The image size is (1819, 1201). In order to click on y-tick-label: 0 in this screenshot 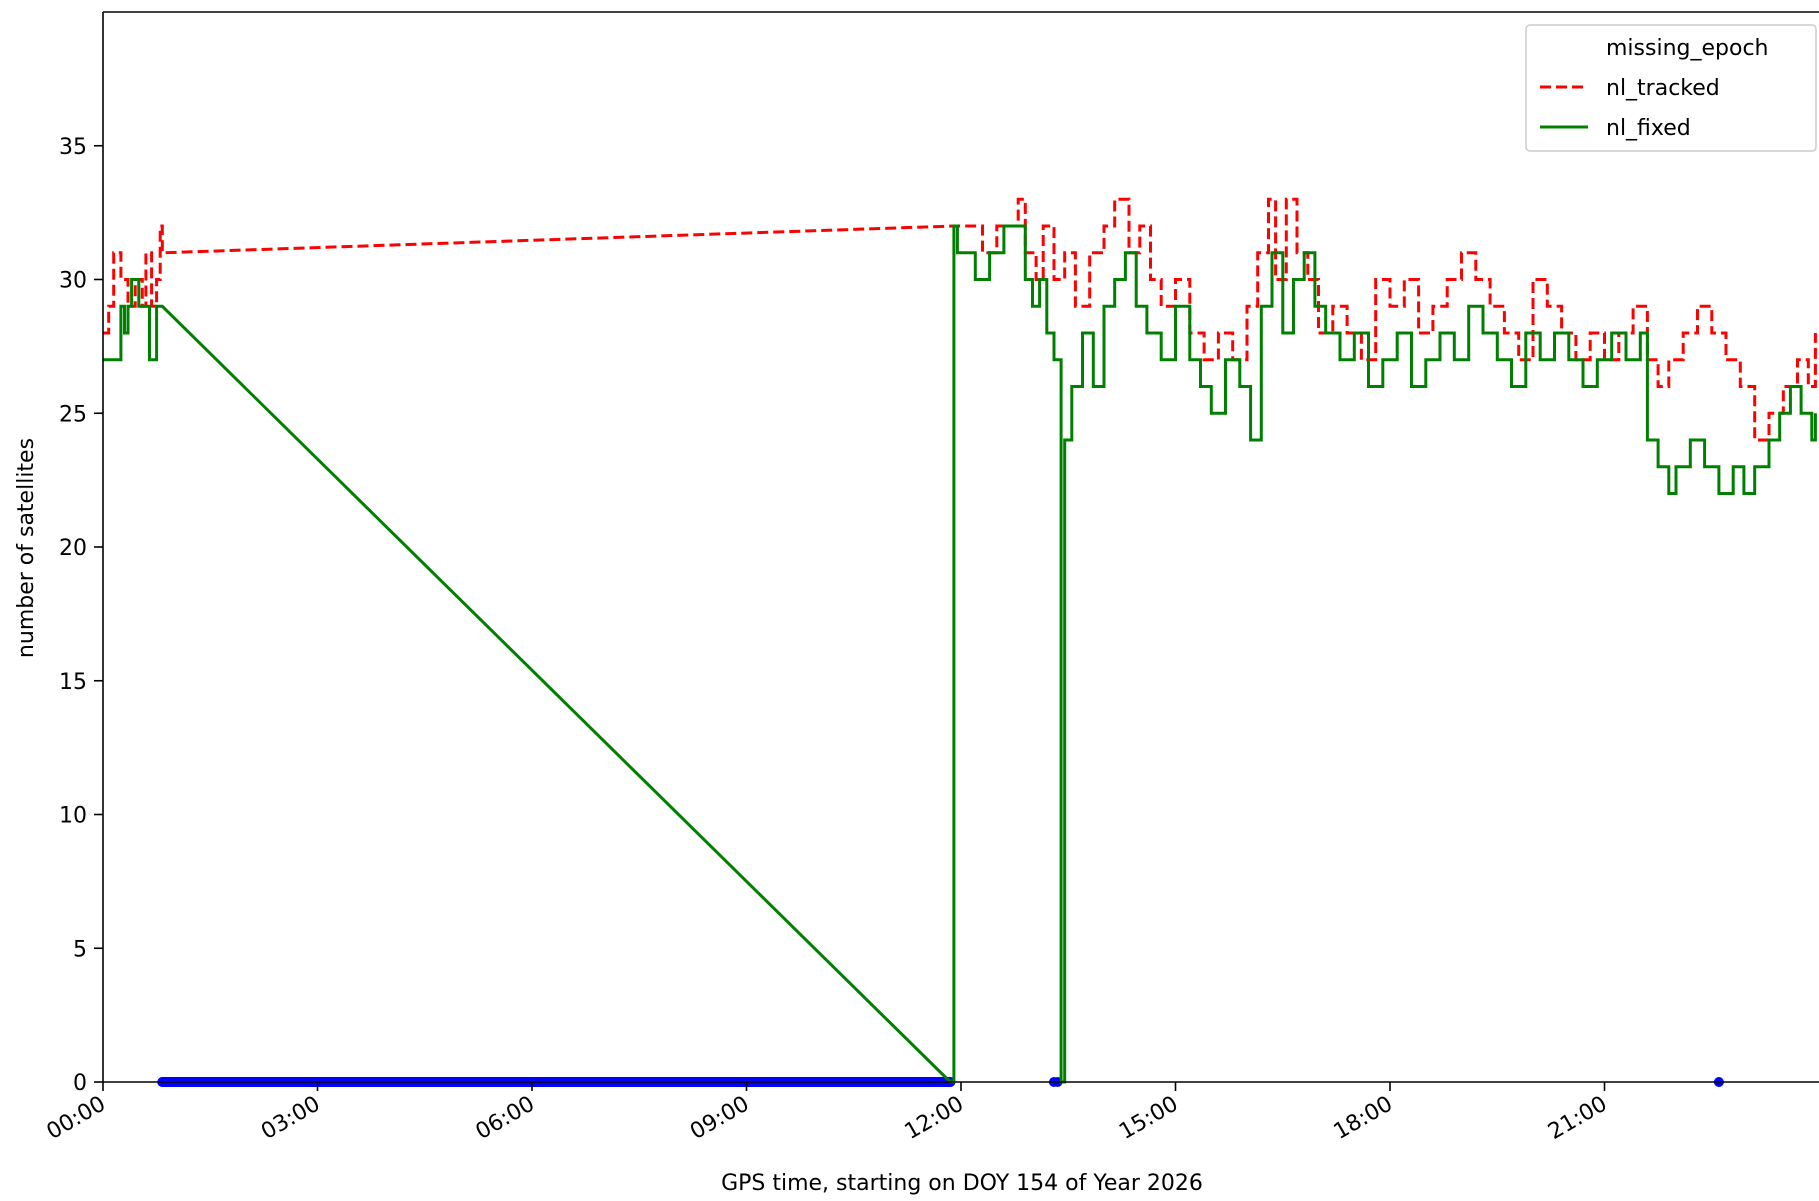, I will do `click(80, 1083)`.